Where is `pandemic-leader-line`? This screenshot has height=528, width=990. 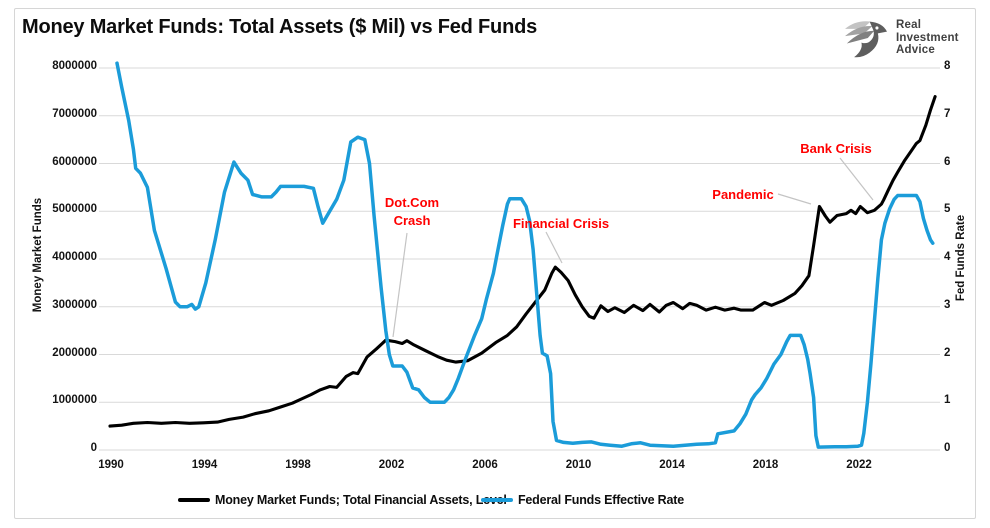 pandemic-leader-line is located at coordinates (794, 199).